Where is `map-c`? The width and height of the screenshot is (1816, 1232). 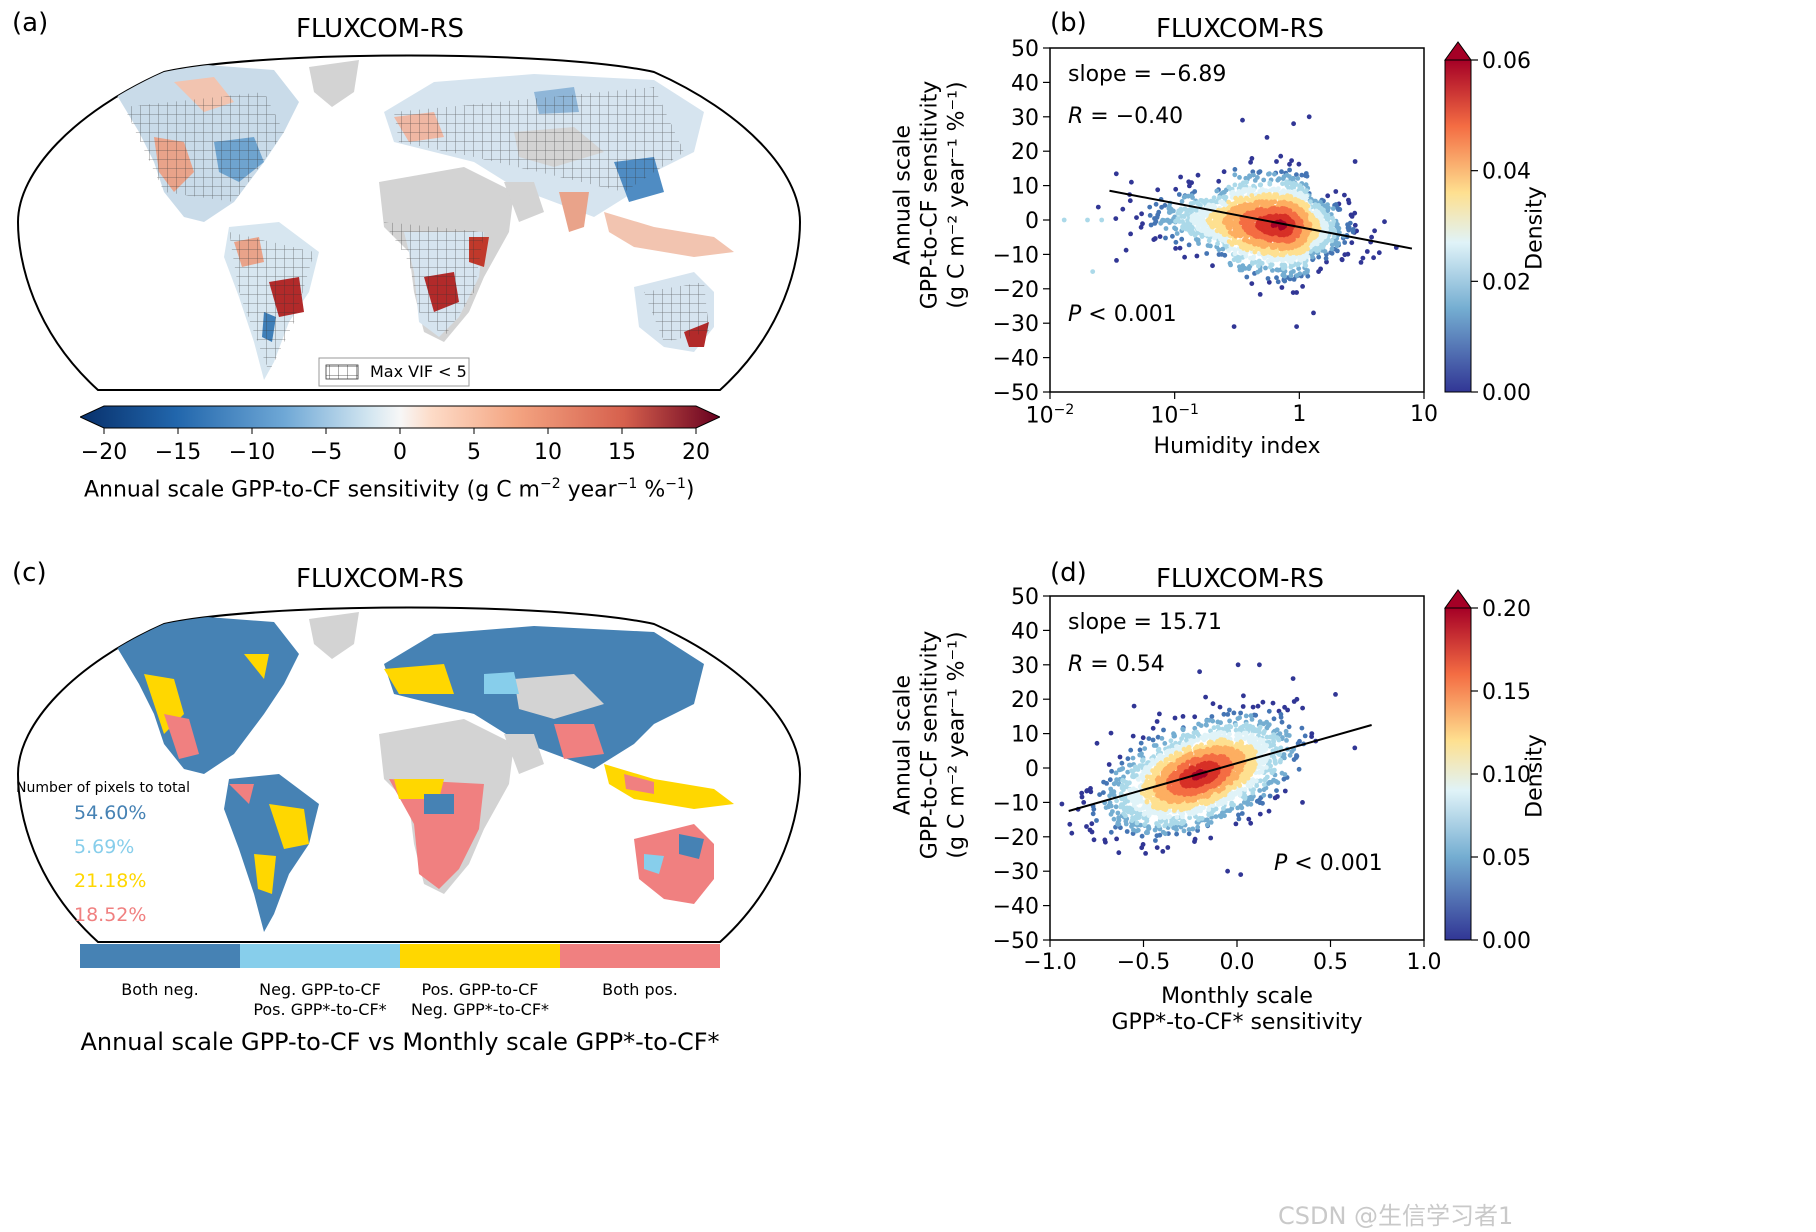 map-c is located at coordinates (409, 772).